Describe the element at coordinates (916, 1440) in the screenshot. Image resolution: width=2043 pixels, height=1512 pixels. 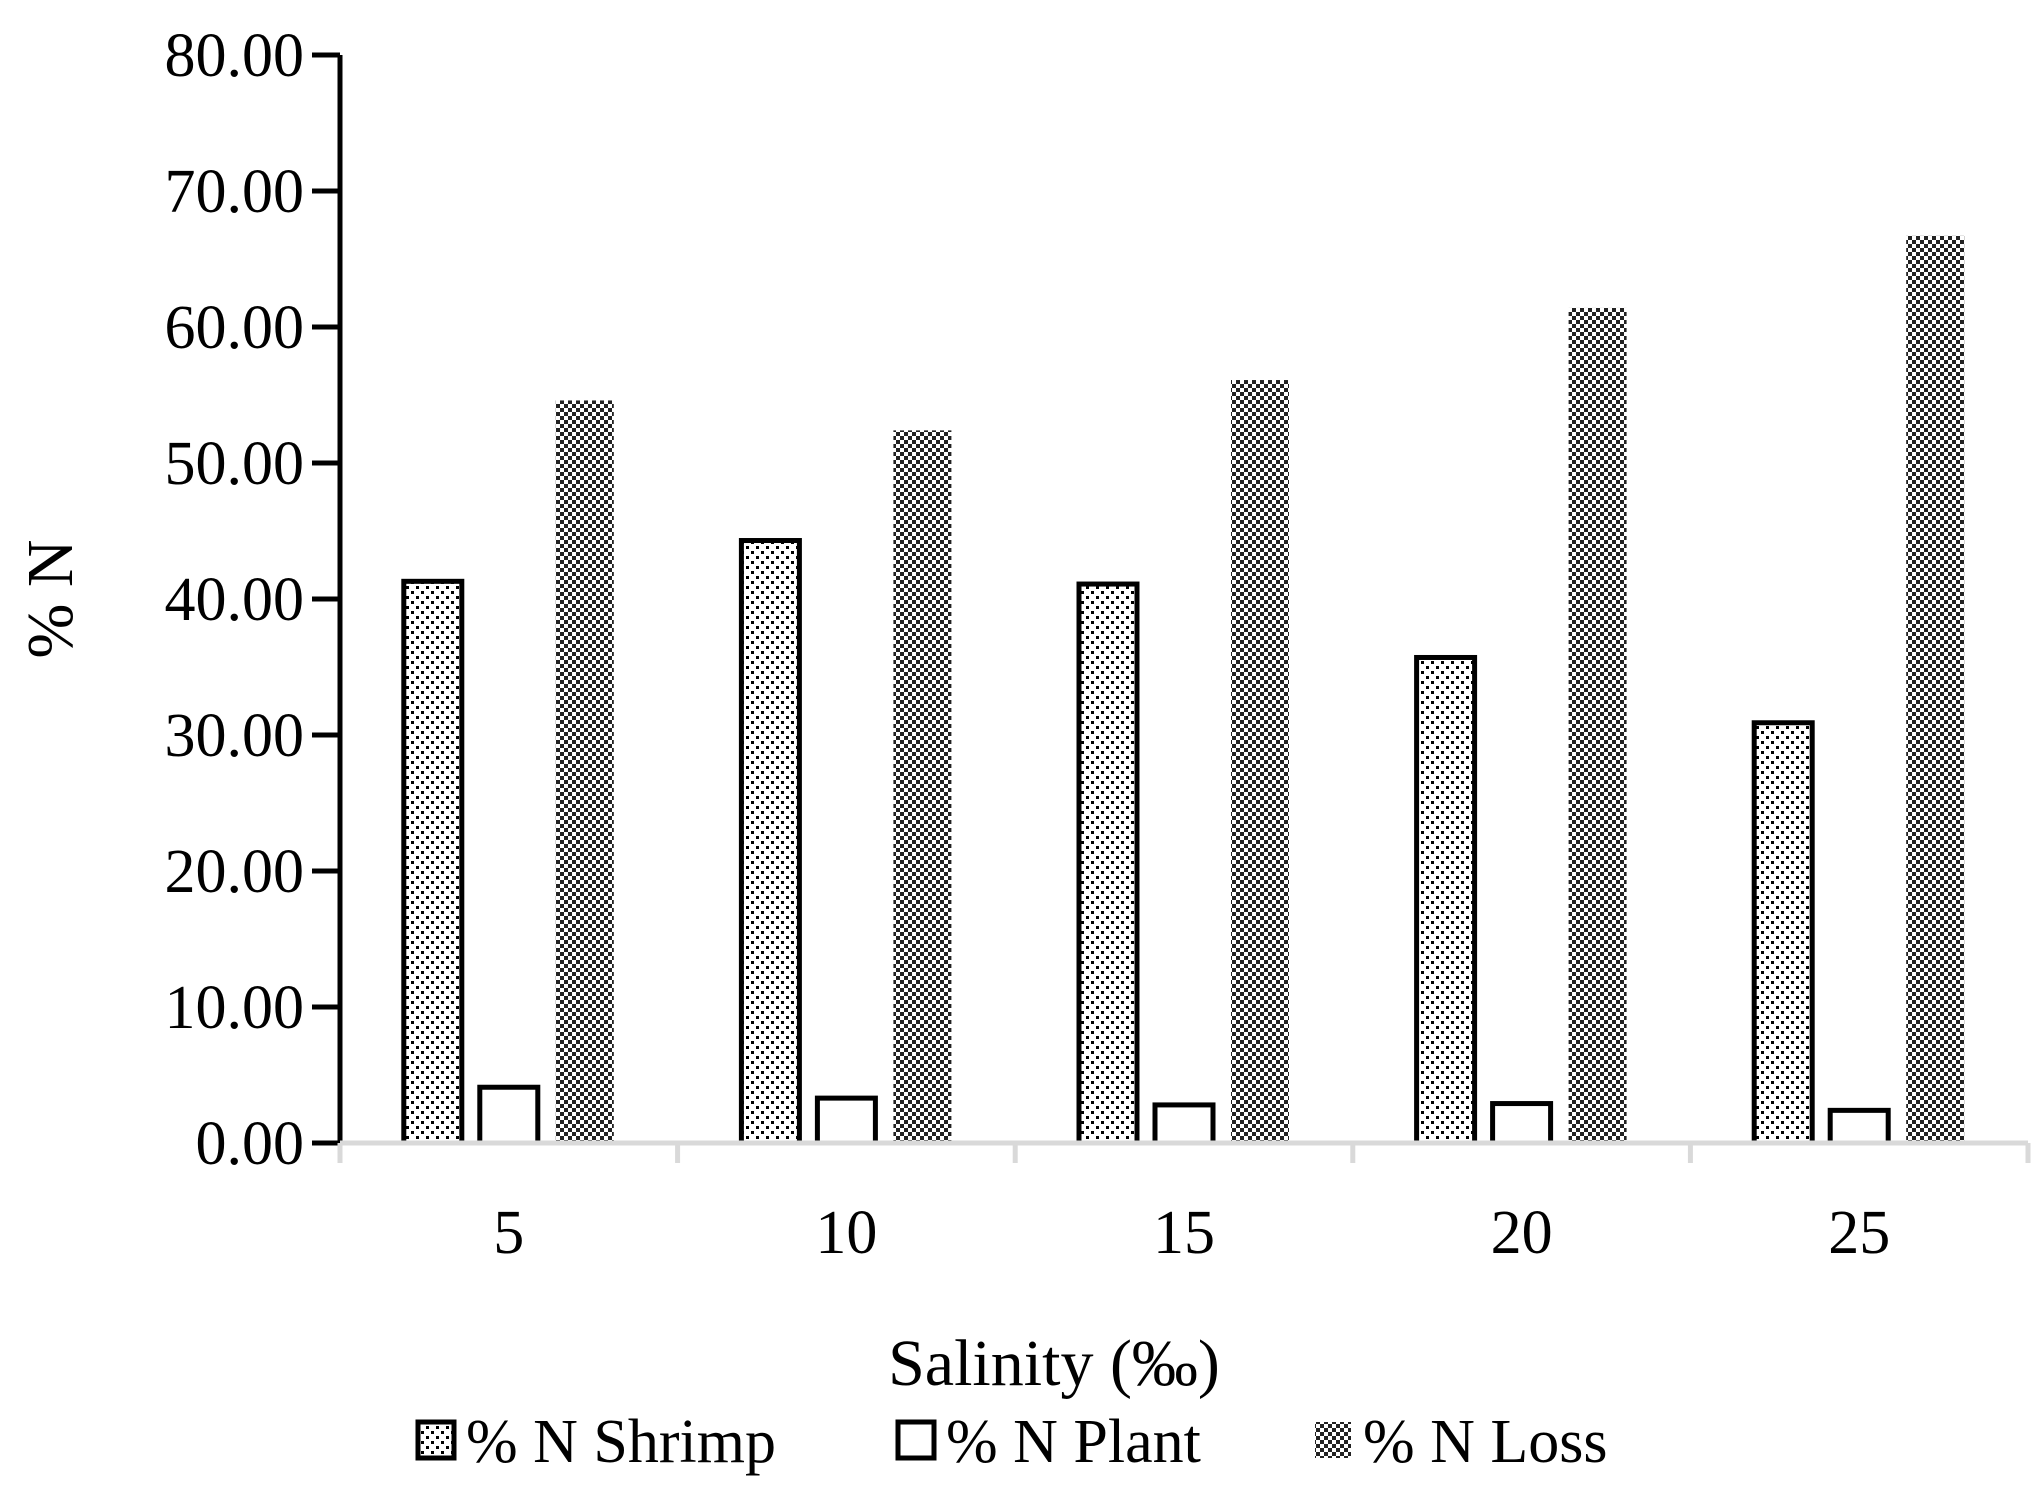
I see `legend-swatch-blank` at that location.